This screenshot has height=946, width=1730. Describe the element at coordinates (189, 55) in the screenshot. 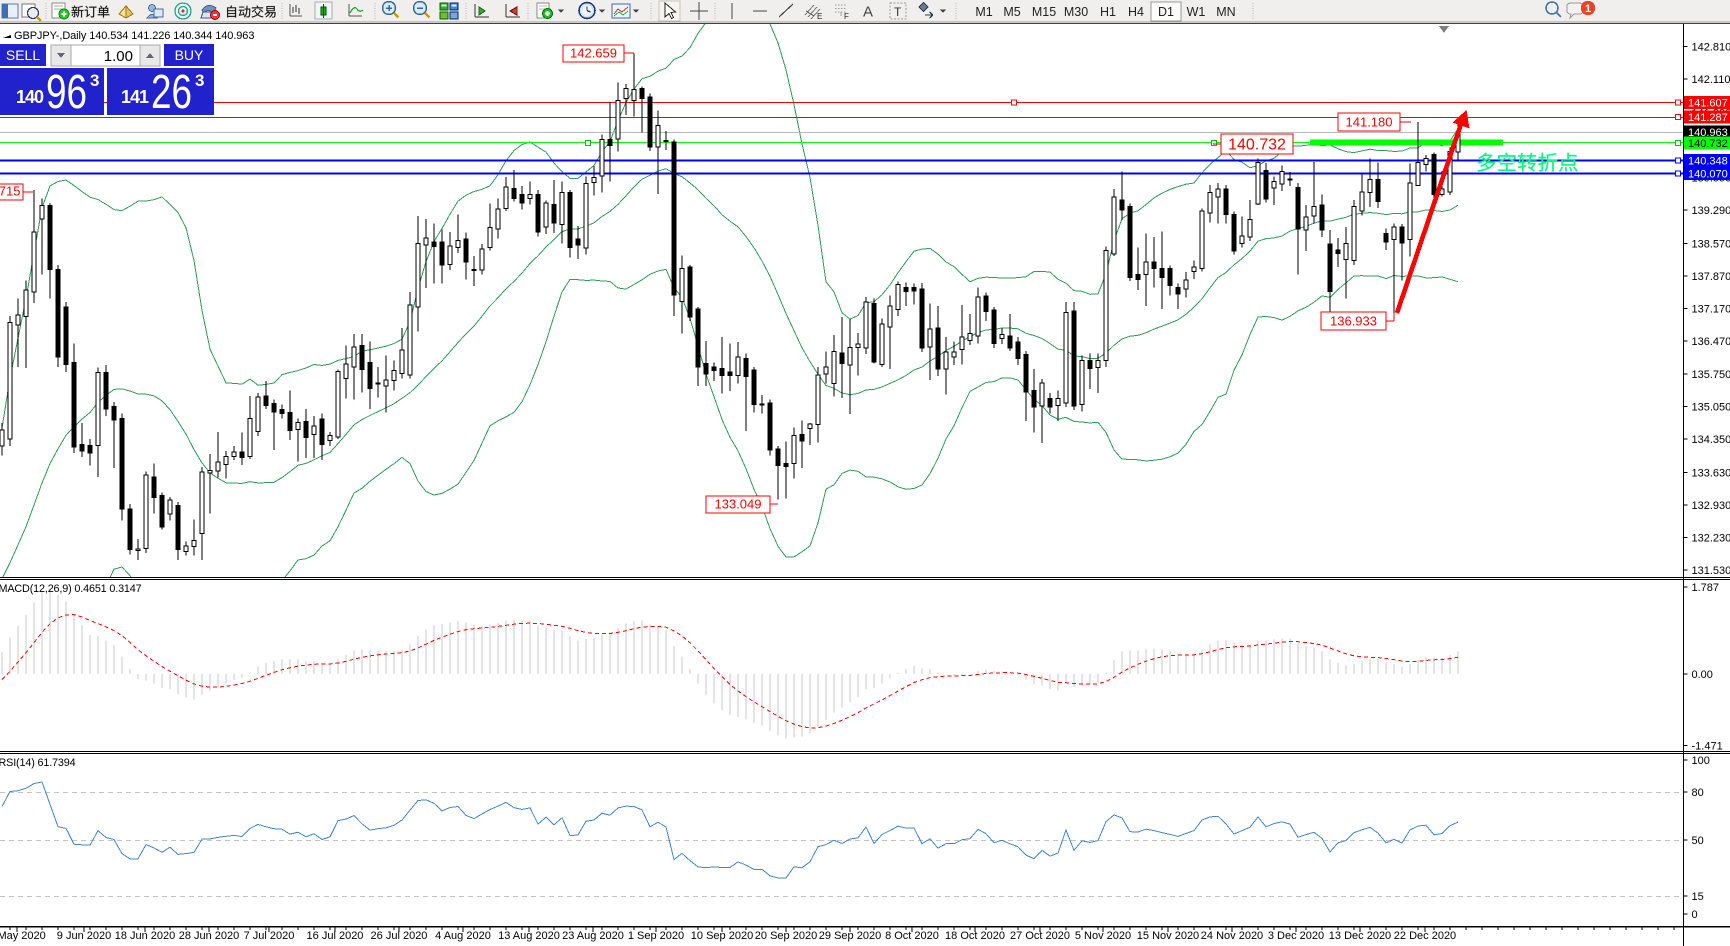

I see `svg-text: BUY` at that location.